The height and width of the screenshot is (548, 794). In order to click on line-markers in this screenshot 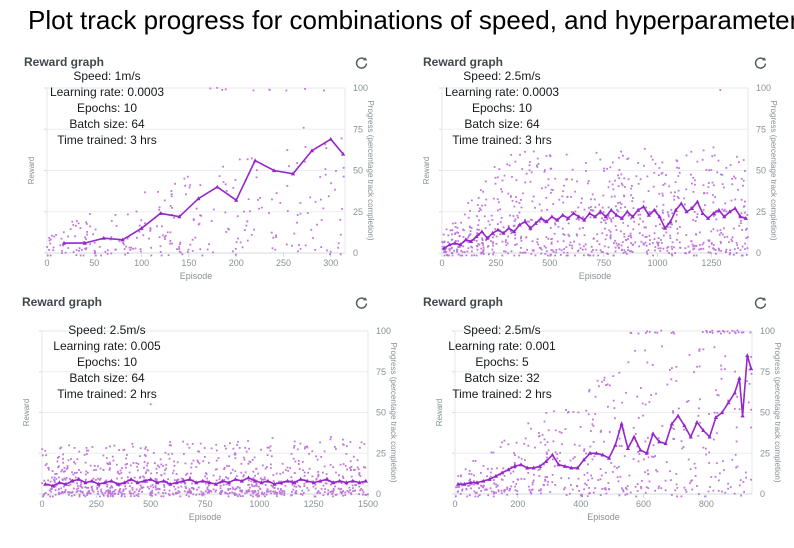, I will do `click(203, 190)`.